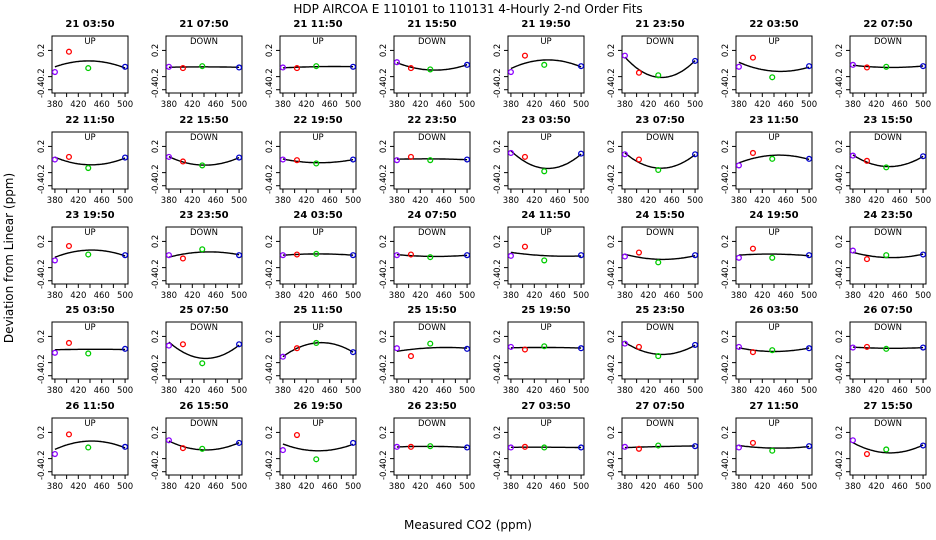 Image resolution: width=936 pixels, height=540 pixels. What do you see at coordinates (317, 215) in the screenshot?
I see `panel-title: 24 03:50` at bounding box center [317, 215].